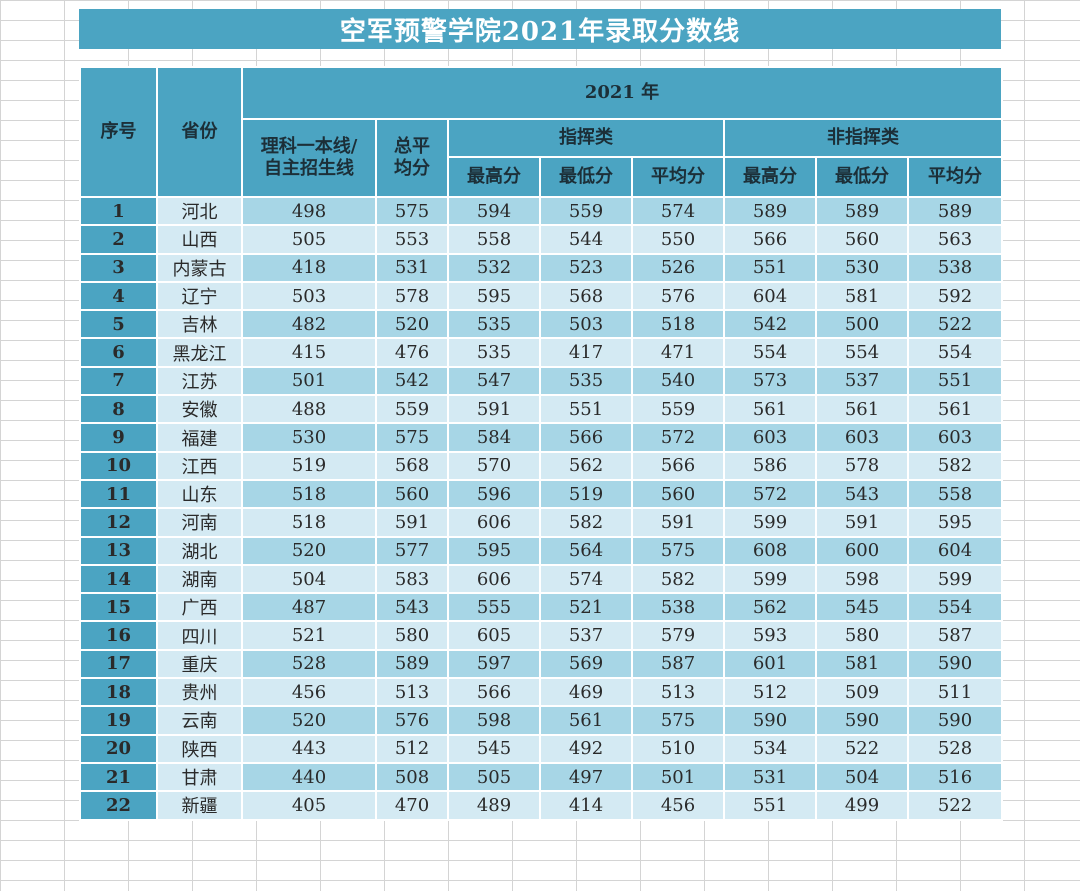 The width and height of the screenshot is (1080, 891). What do you see at coordinates (412, 607) in the screenshot?
I see `row-total-average-cell: 543` at bounding box center [412, 607].